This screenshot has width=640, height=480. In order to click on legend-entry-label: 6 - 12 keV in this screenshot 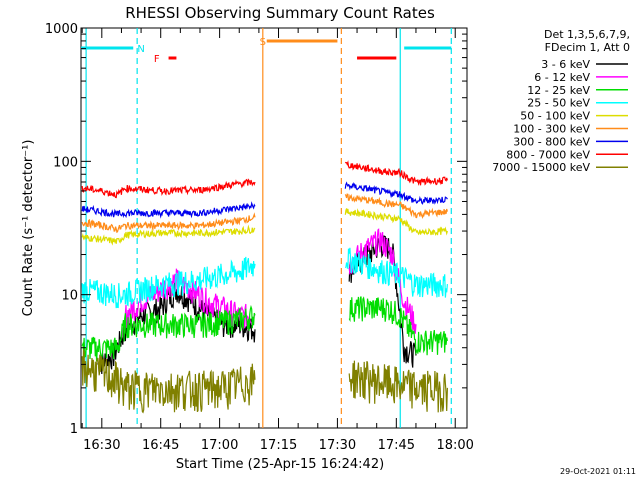, I will do `click(562, 77)`.